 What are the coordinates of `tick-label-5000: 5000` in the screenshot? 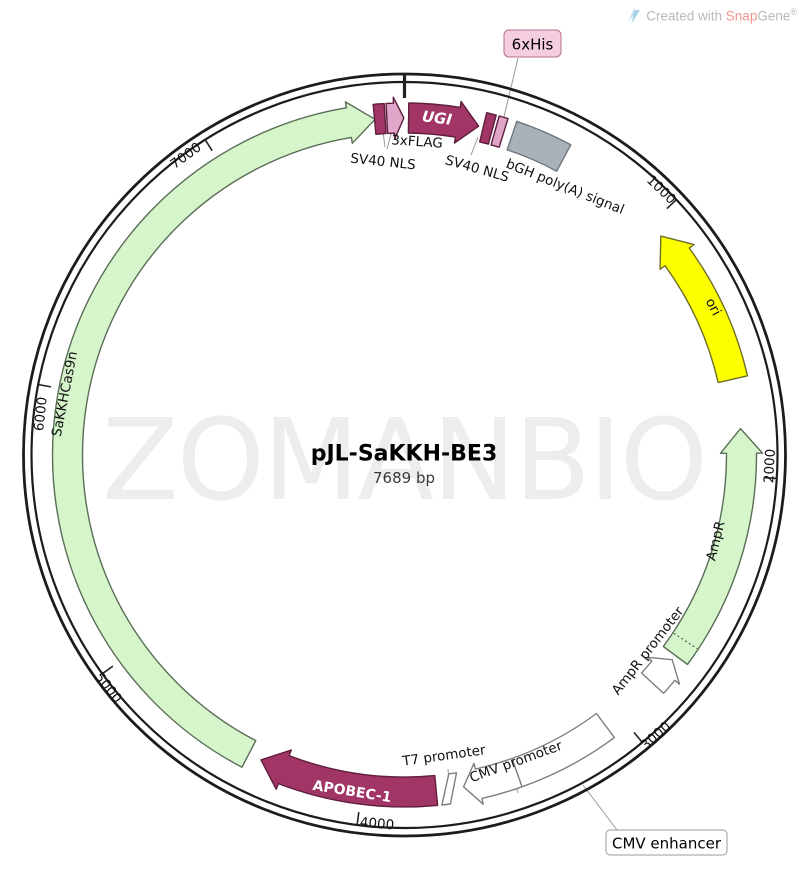 It's located at (108, 688).